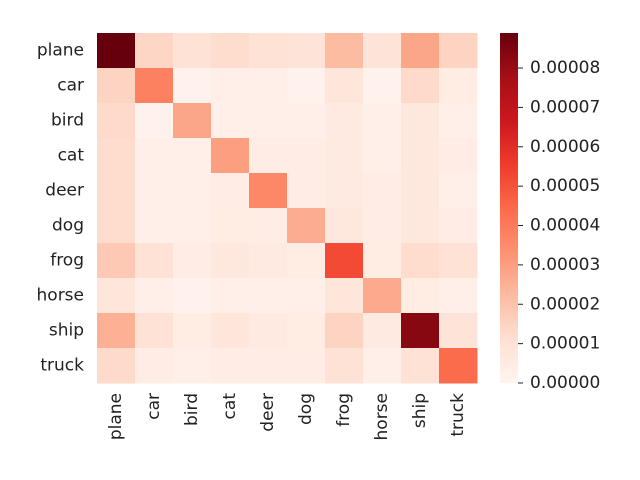  Describe the element at coordinates (565, 147) in the screenshot. I see `colorbar-tick-label: 0.00006` at that location.